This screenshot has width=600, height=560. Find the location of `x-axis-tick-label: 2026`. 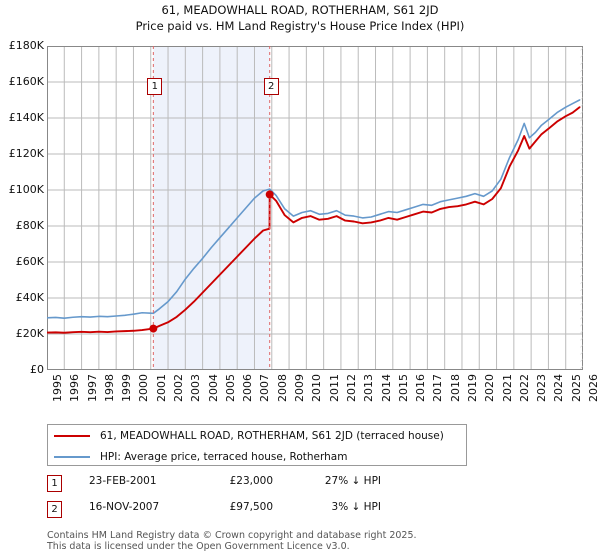

x-axis-tick-label: 2026 is located at coordinates (593, 388).